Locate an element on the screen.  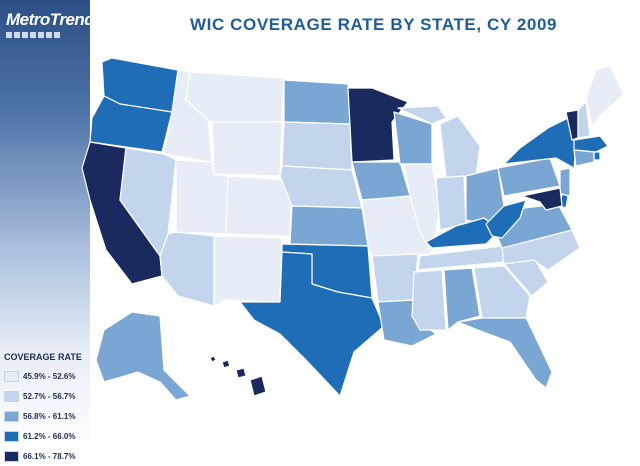
state-FL is located at coordinates (505, 353).